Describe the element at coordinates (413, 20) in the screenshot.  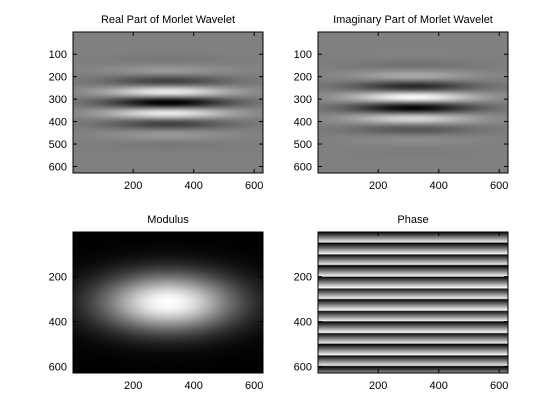
I see `subplot-title: Imaginary Part of Morlet Wavelet` at that location.